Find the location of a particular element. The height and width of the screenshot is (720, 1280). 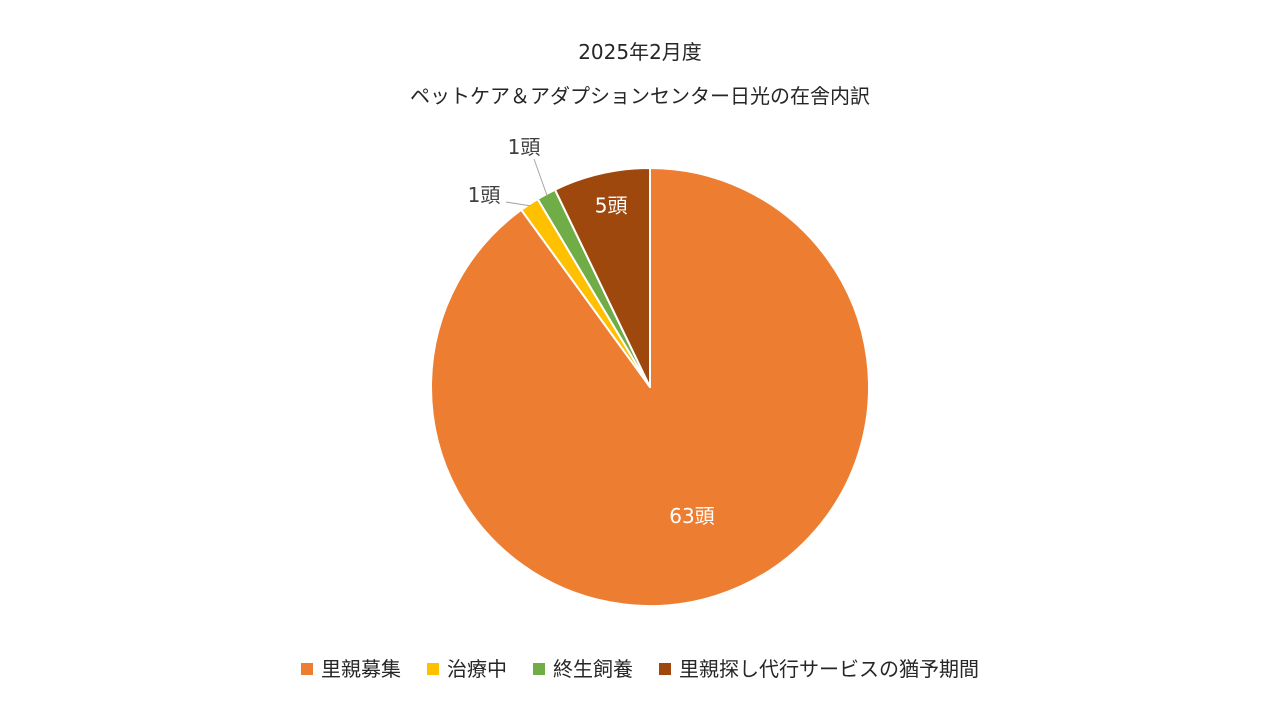

legend-item-adoption: 里親募集 is located at coordinates (351, 669).